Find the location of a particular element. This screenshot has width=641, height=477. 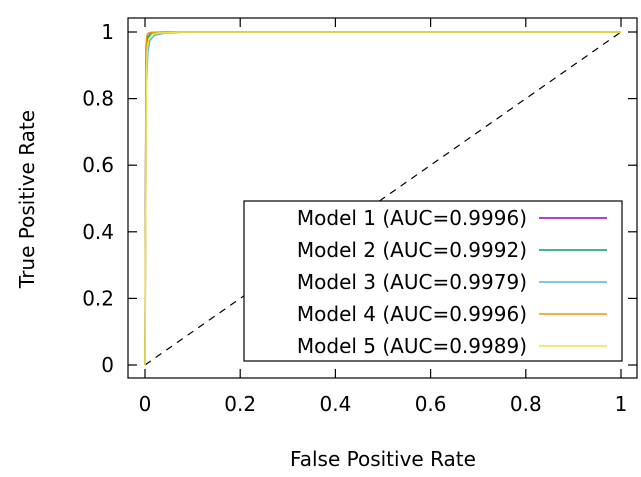

y-tick-label: 0.2 is located at coordinates (98, 298).